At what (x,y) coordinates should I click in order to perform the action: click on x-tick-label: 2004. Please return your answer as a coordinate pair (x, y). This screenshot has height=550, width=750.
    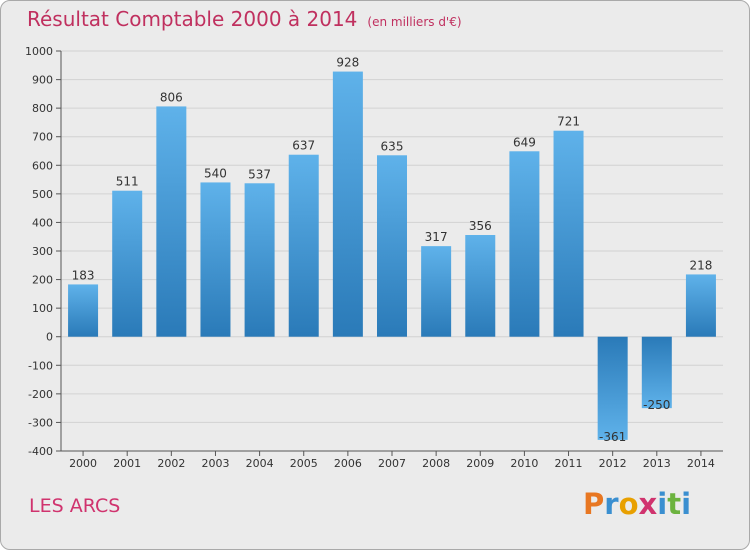
    Looking at the image, I should click on (260, 463).